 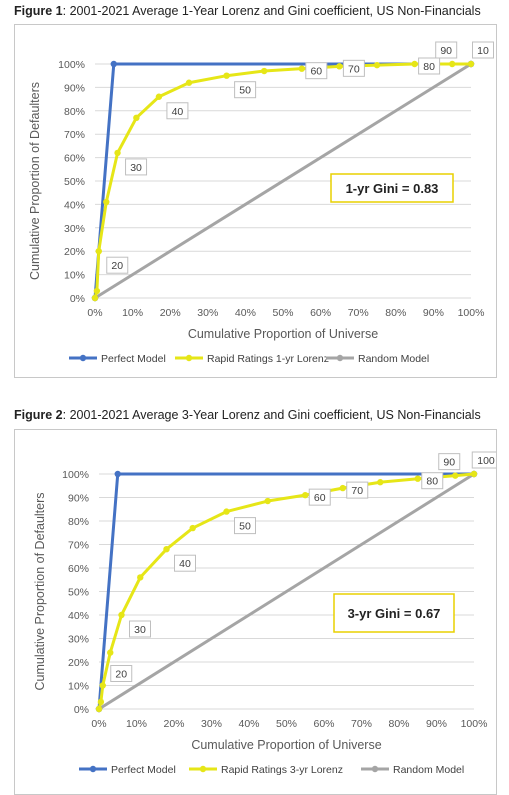 What do you see at coordinates (268, 359) in the screenshot?
I see `legend-label: Rapid Ratings 1-yr Lorenz` at bounding box center [268, 359].